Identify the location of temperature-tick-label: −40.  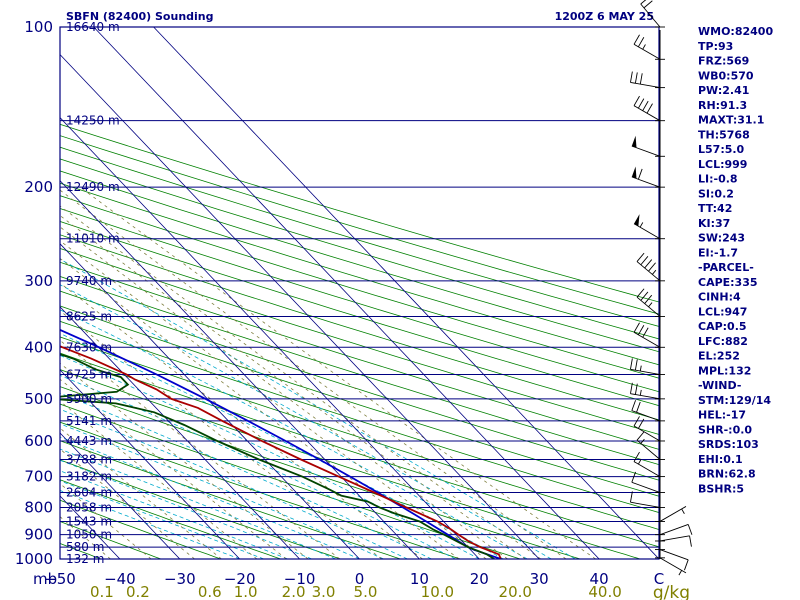
(120, 579).